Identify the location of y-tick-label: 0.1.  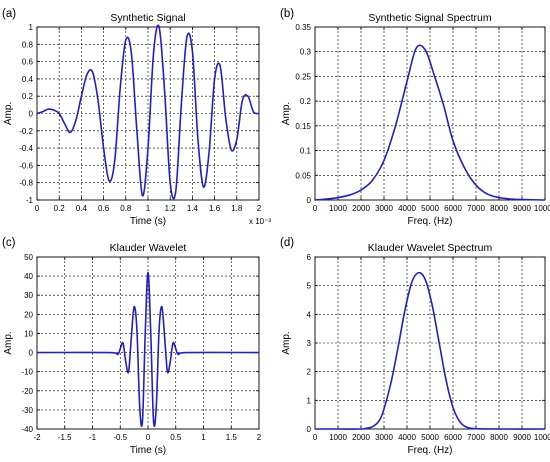
(306, 151).